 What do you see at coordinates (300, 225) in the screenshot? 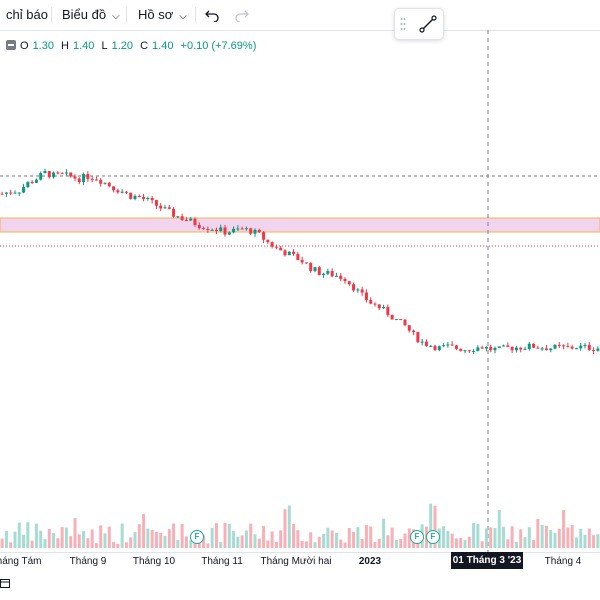
I see `resistance-zone` at bounding box center [300, 225].